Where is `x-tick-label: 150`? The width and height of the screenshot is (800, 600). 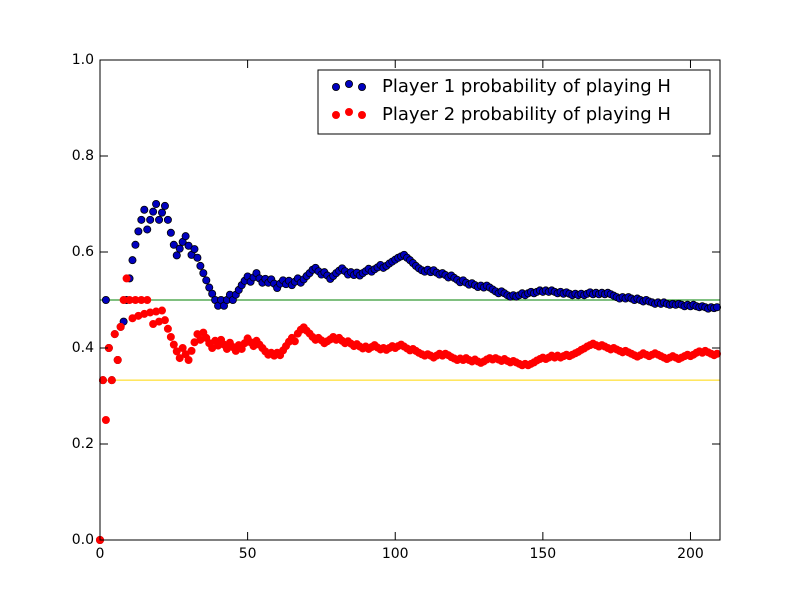 x-tick-label: 150 is located at coordinates (542, 554).